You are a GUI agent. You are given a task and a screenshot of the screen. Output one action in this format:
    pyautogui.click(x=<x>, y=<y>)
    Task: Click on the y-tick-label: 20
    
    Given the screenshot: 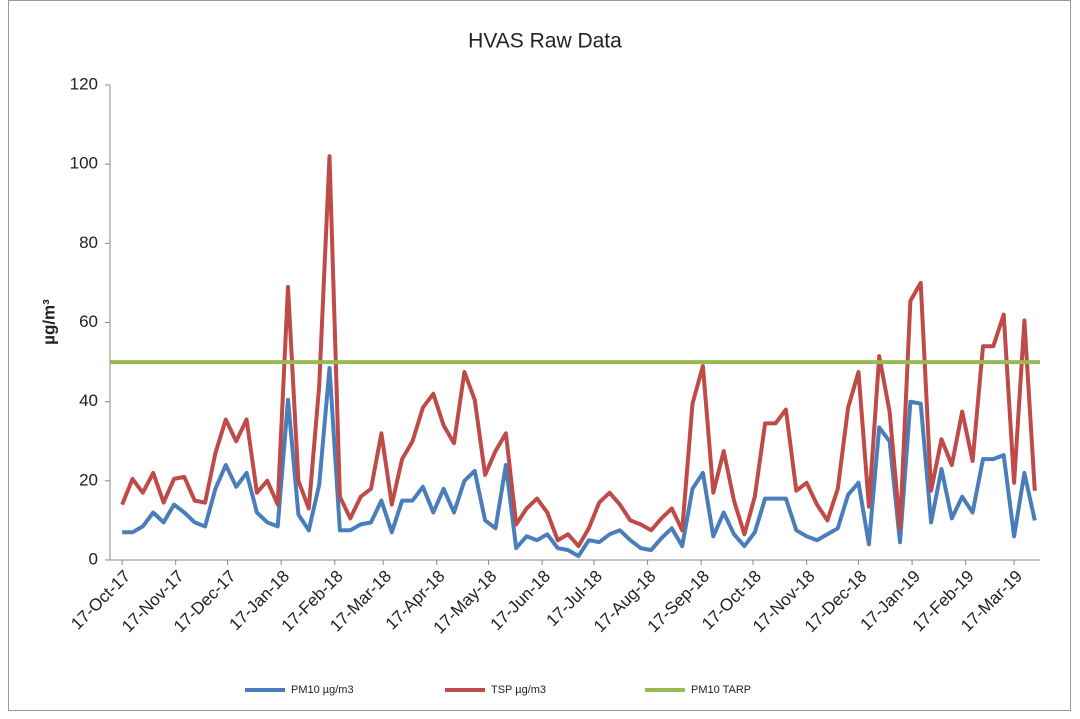 What is the action you would take?
    pyautogui.click(x=88, y=479)
    